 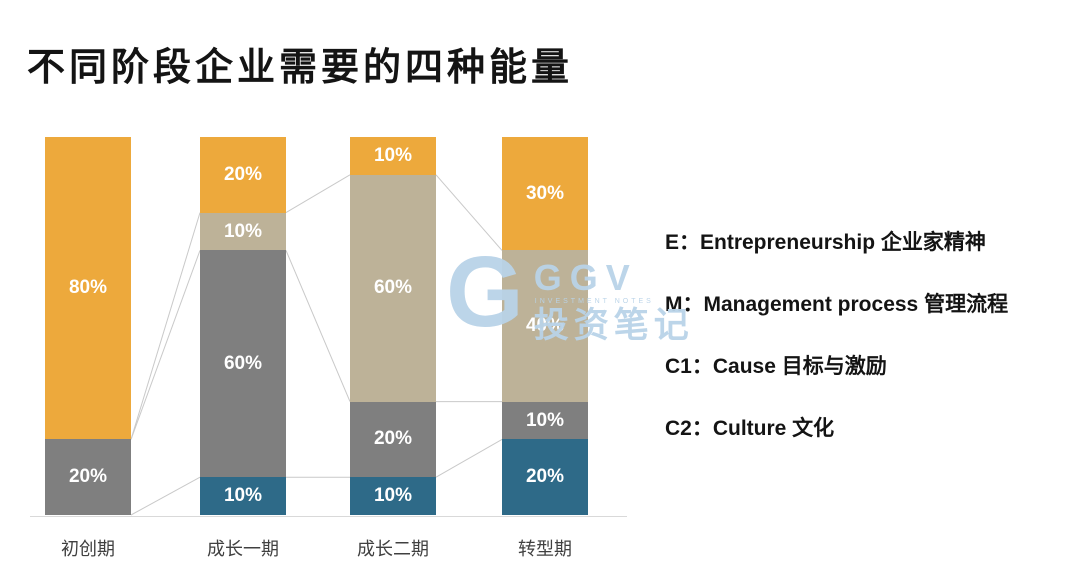 I want to click on segment-m-成长二期: 60%, so click(x=393, y=288).